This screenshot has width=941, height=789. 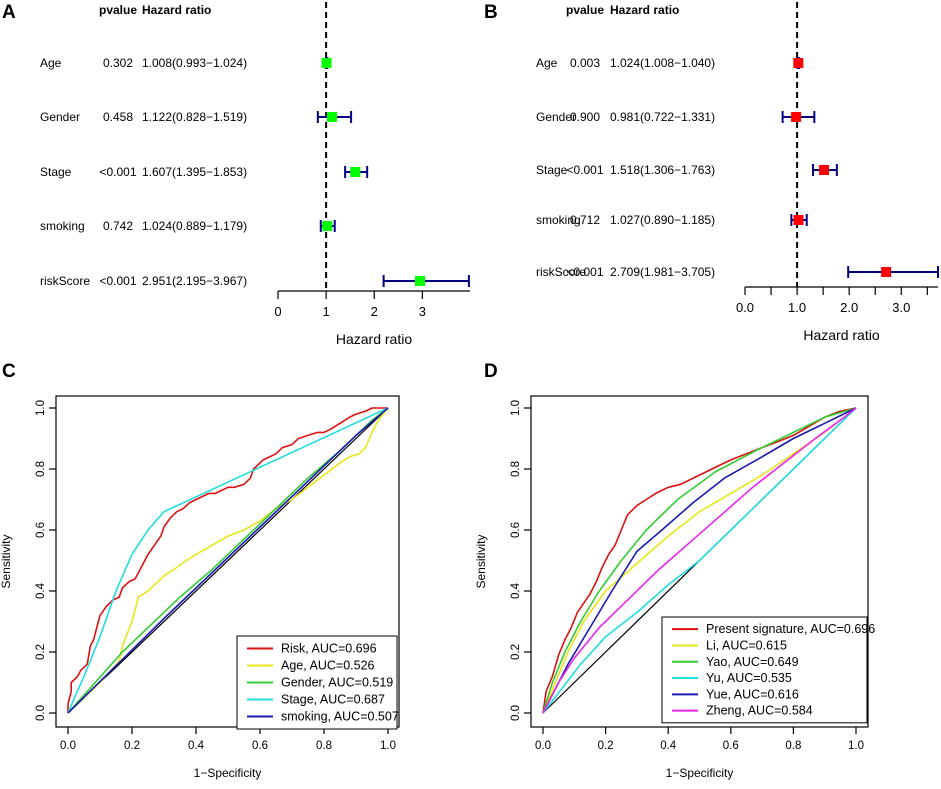 I want to click on row-label-gender: Gender, so click(x=60, y=117).